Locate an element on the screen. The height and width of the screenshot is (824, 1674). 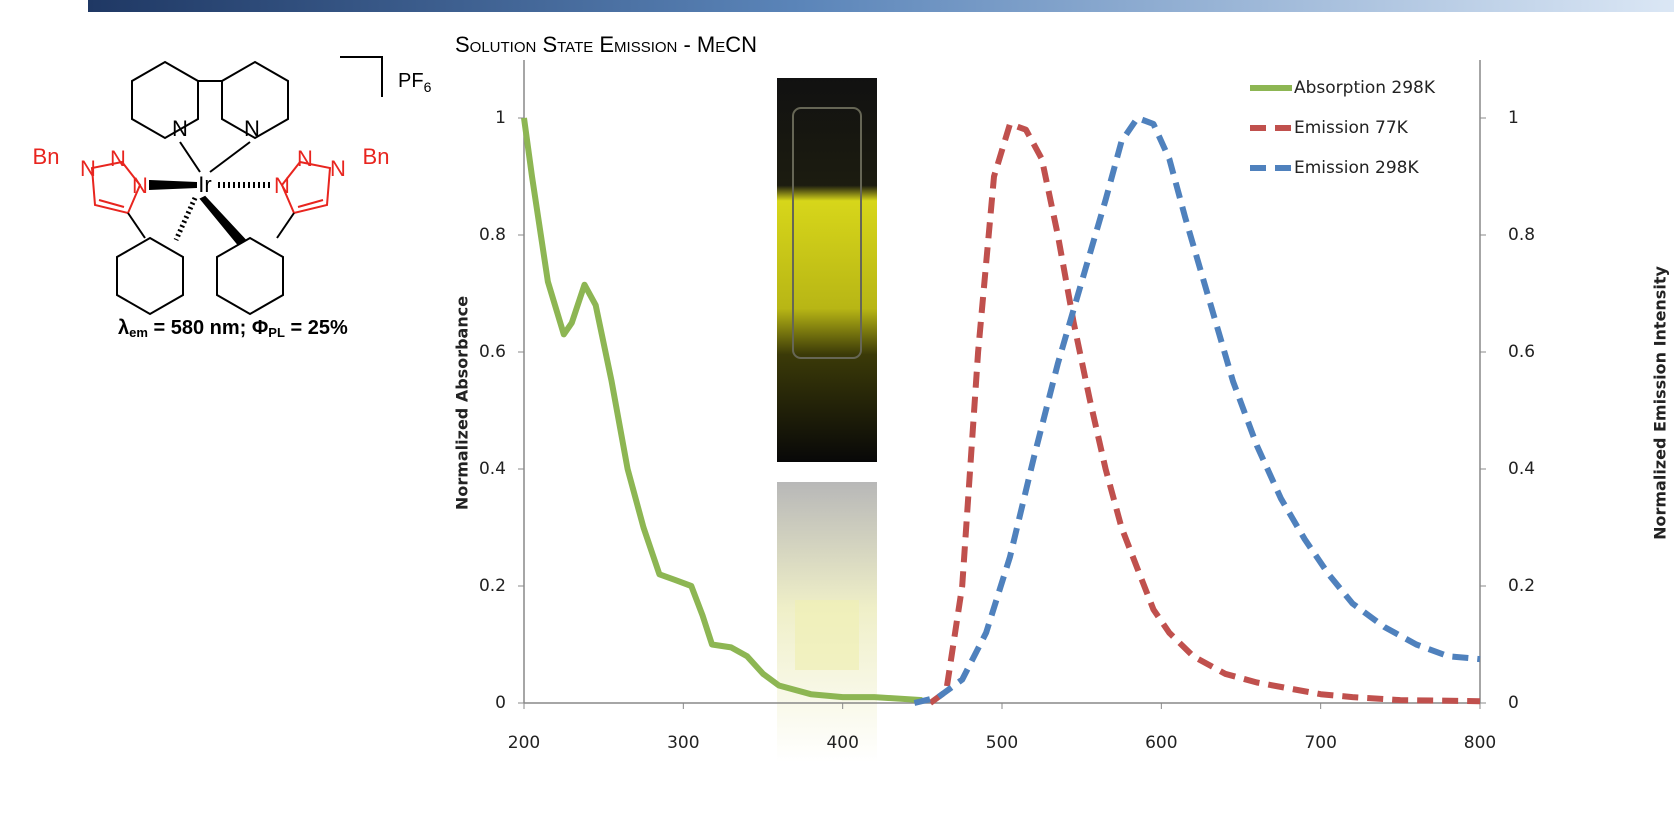
y-tick-label: 0.8 is located at coordinates (492, 235).